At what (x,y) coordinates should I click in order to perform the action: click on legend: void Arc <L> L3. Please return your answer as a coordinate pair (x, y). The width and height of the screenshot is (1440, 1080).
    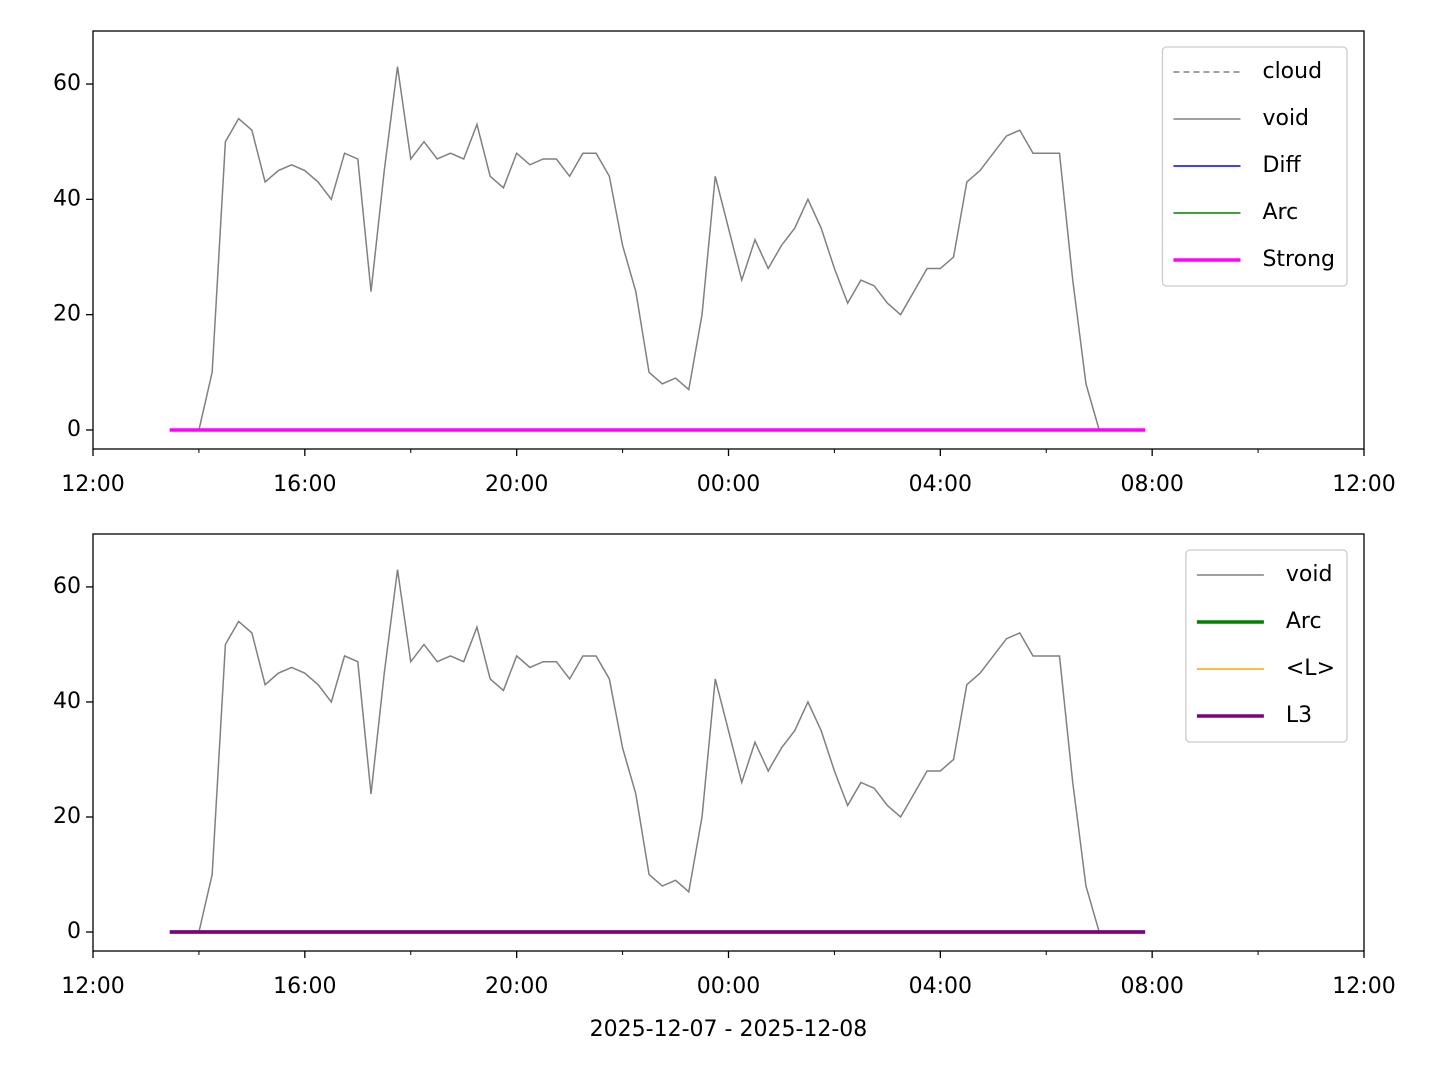
    Looking at the image, I should click on (1266, 646).